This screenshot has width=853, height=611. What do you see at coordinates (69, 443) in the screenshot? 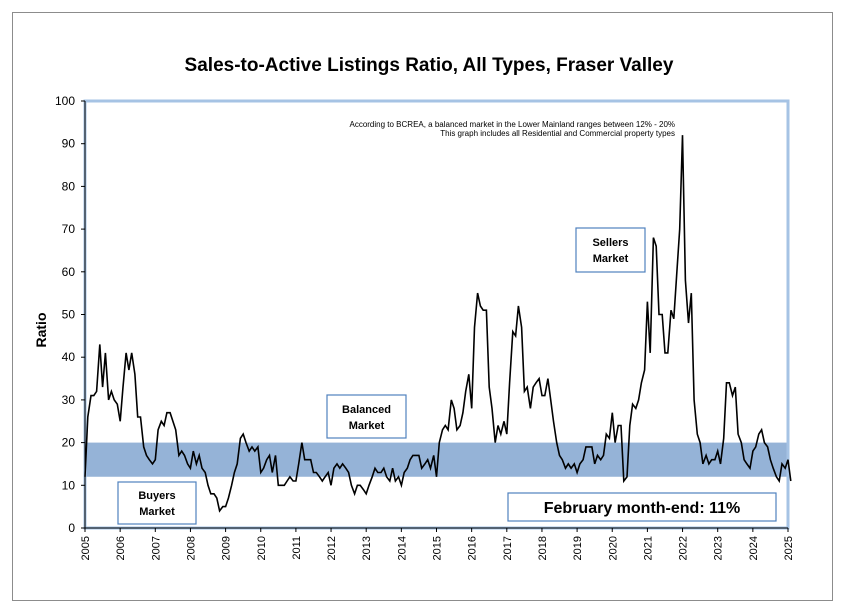
I see `y-tick-label: 20` at bounding box center [69, 443].